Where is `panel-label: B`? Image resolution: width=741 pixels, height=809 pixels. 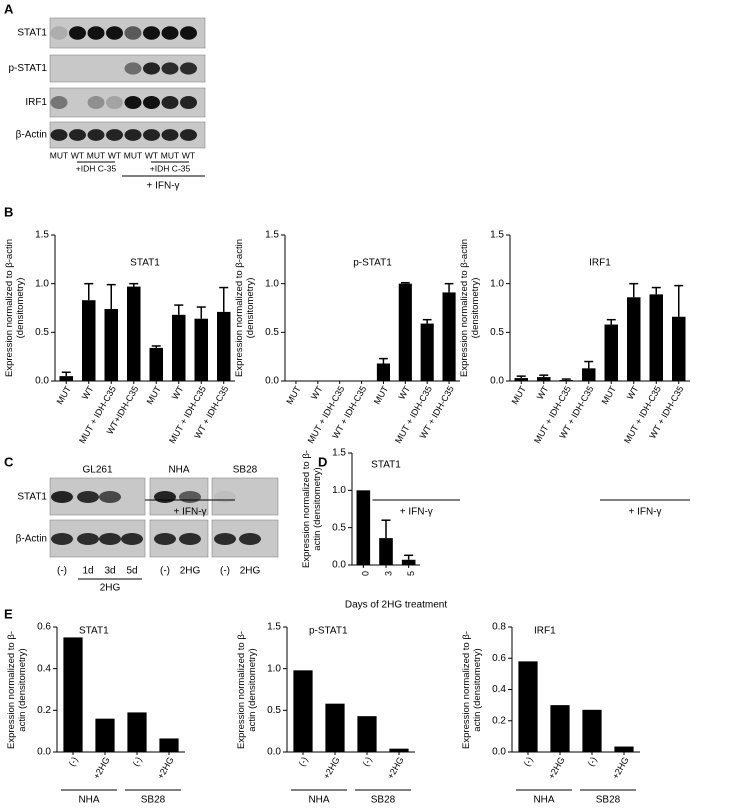 panel-label: B is located at coordinates (8, 211).